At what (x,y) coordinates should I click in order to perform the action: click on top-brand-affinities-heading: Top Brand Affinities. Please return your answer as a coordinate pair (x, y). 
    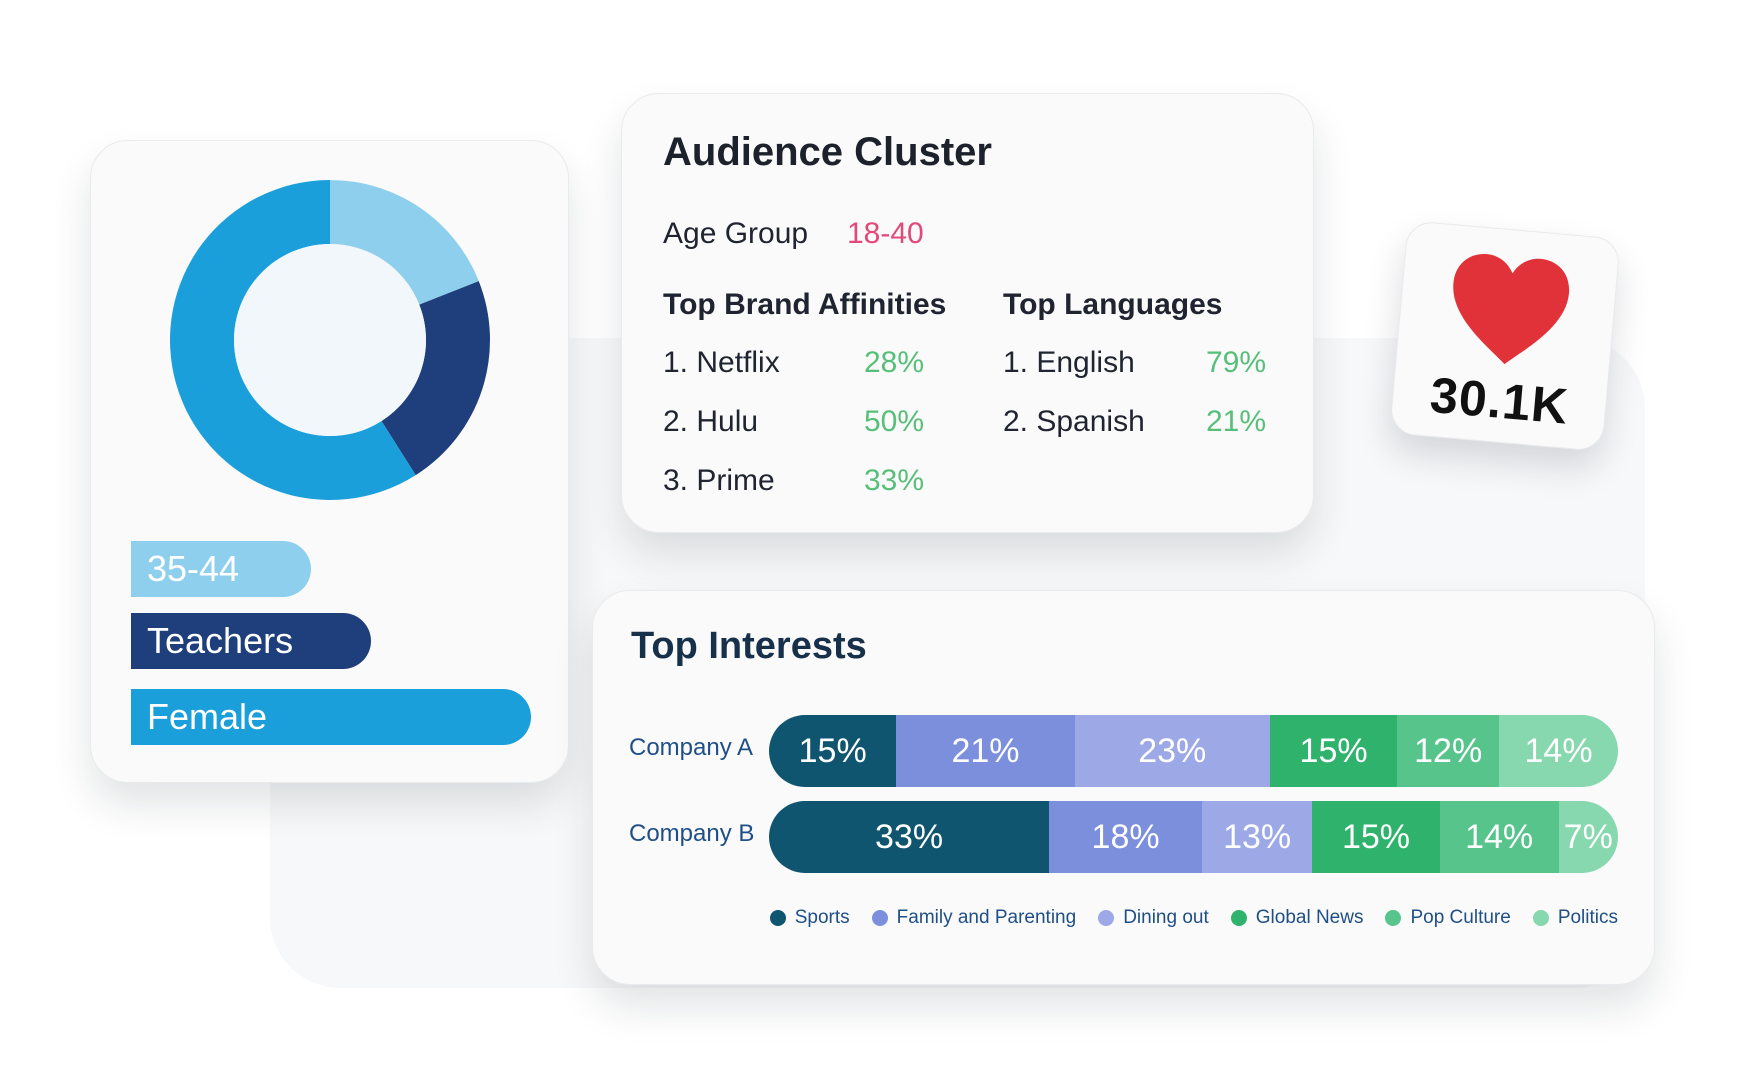
    Looking at the image, I should click on (805, 304).